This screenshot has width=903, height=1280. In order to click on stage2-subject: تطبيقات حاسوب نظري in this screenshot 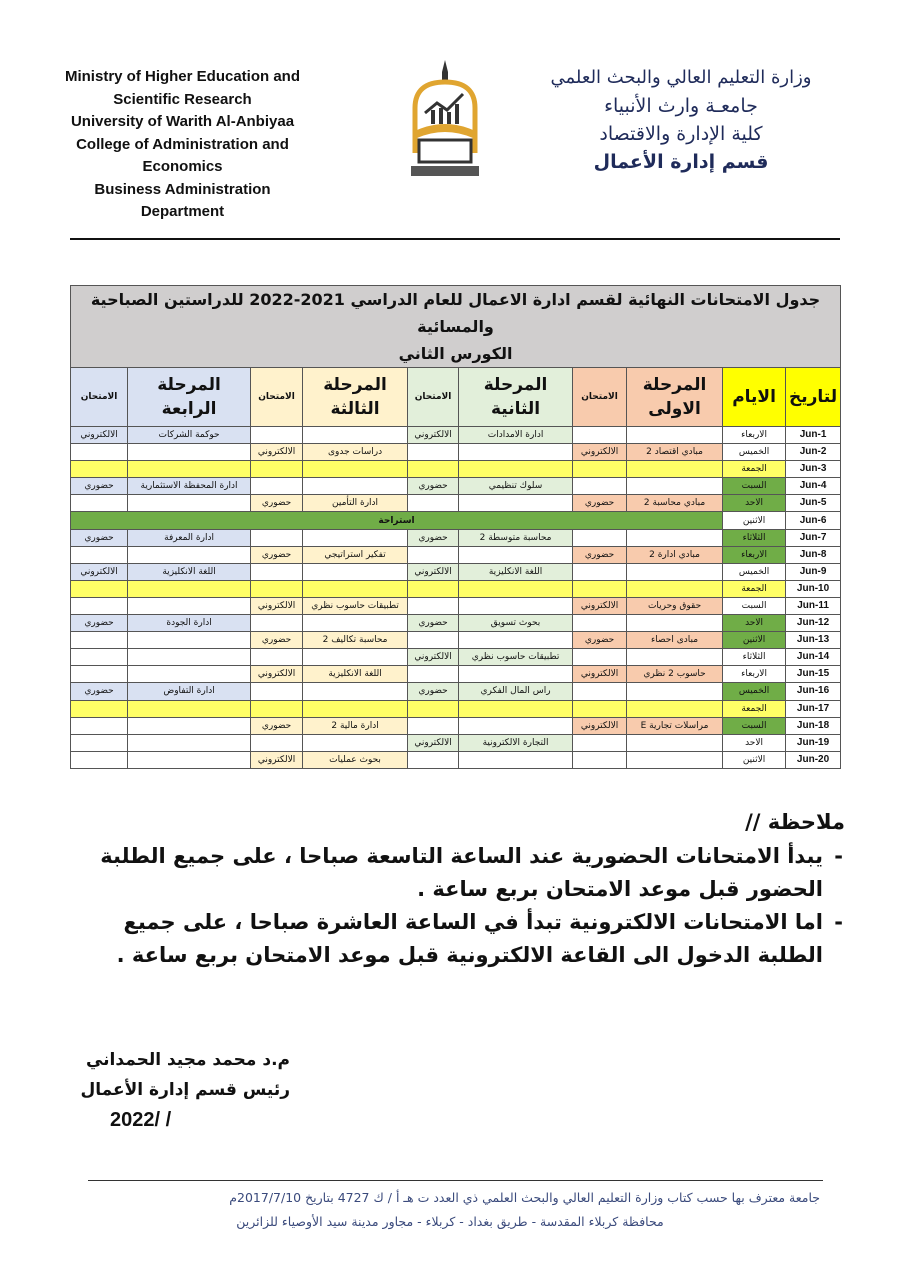, I will do `click(516, 657)`.